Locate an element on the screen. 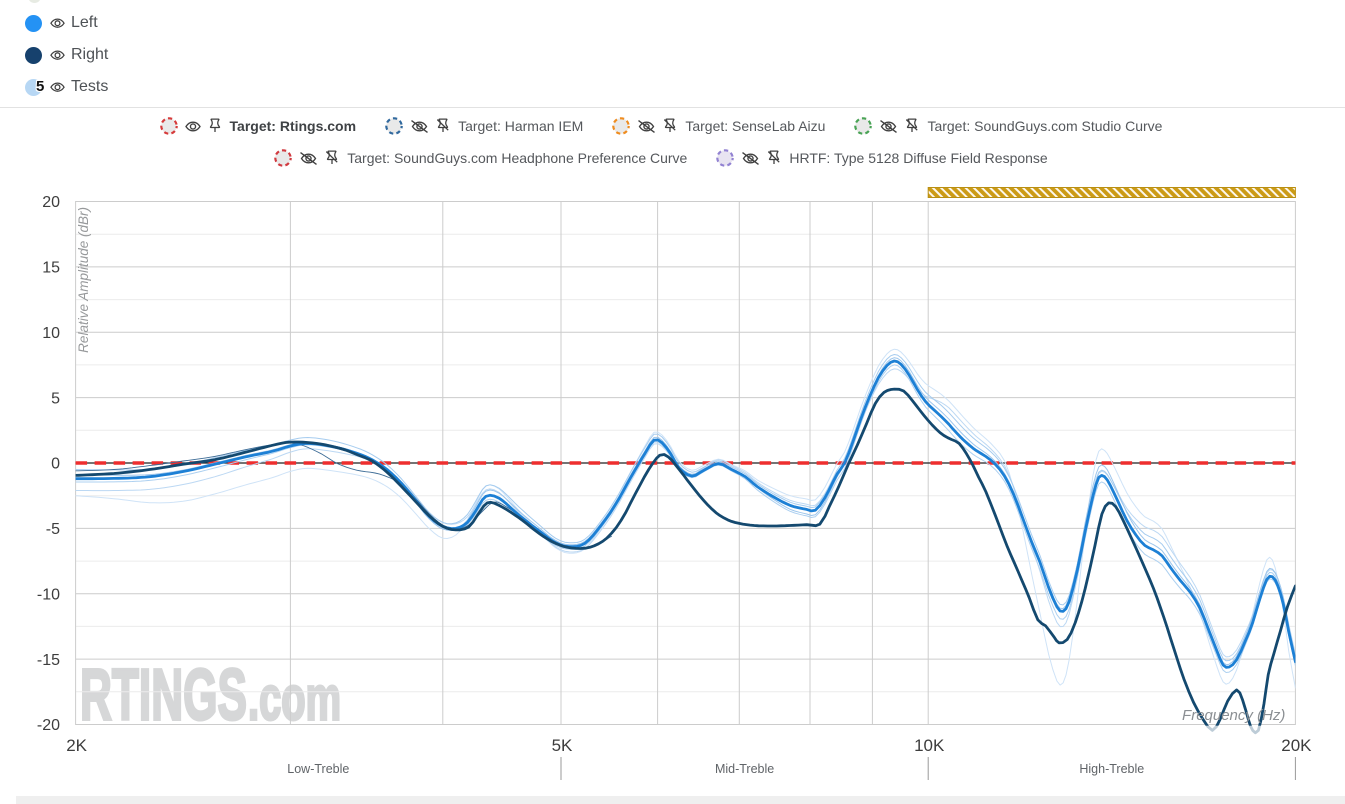 The width and height of the screenshot is (1345, 804). svg-text: 10 is located at coordinates (51, 333).